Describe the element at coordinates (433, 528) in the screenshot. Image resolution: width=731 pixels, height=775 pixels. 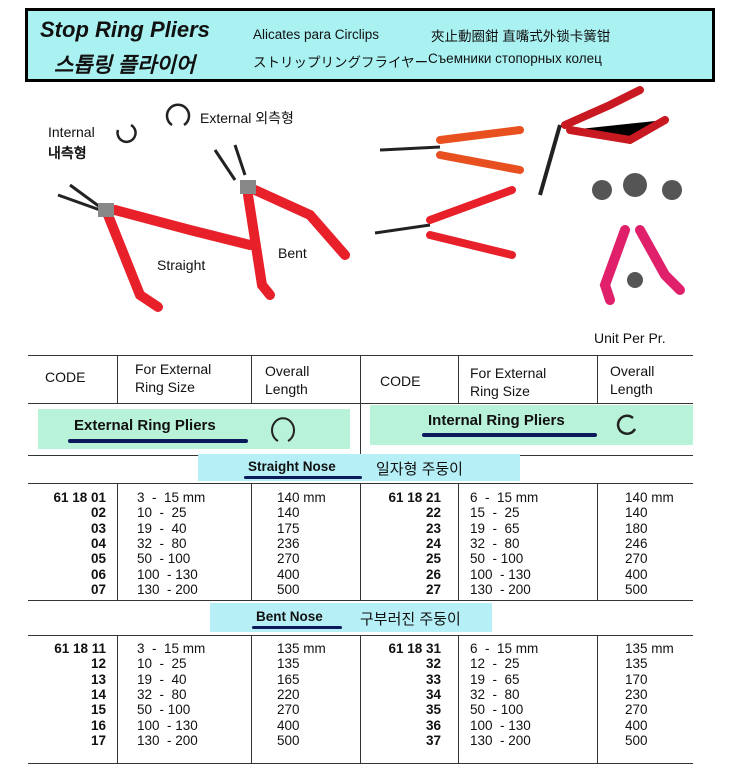
I see `cell-code: 23` at that location.